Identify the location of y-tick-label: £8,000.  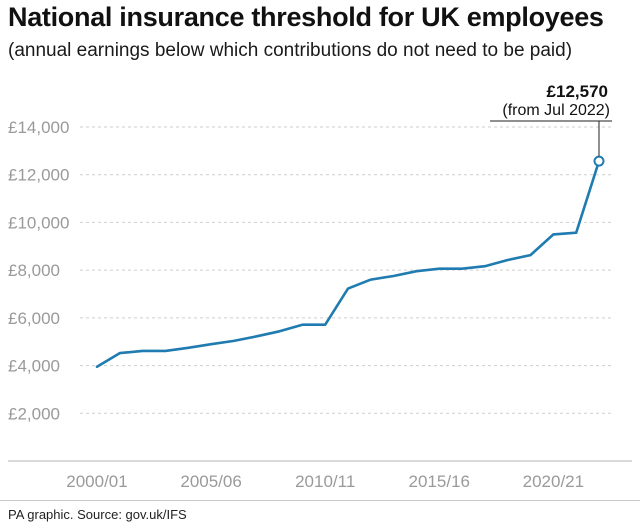
(34, 270).